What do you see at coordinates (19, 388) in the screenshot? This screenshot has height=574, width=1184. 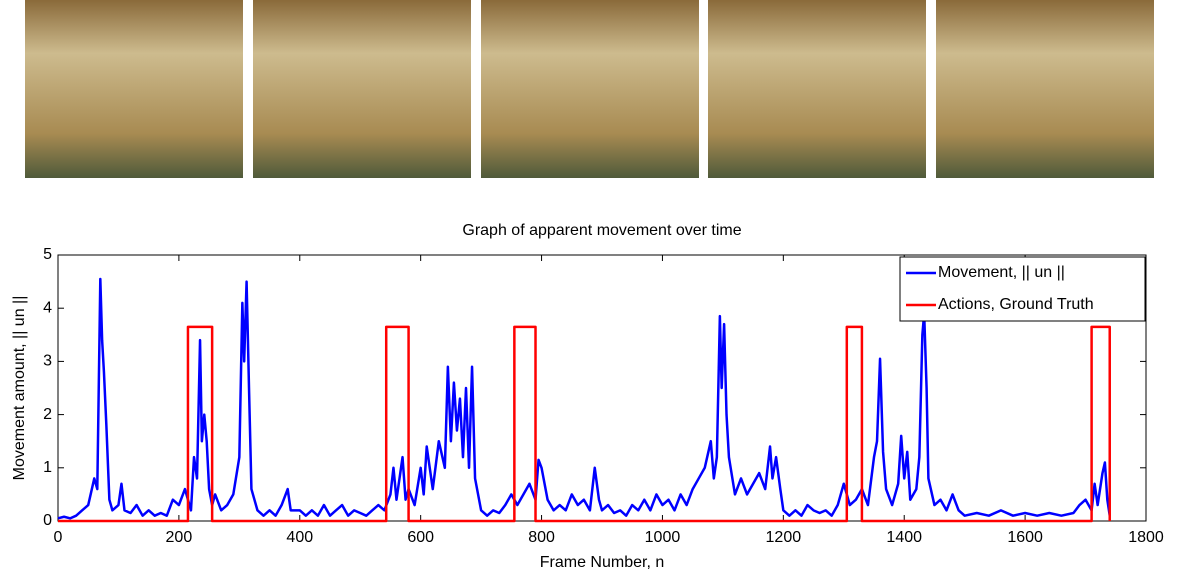 I see `y-axis-label: Movement amount, || un ||` at bounding box center [19, 388].